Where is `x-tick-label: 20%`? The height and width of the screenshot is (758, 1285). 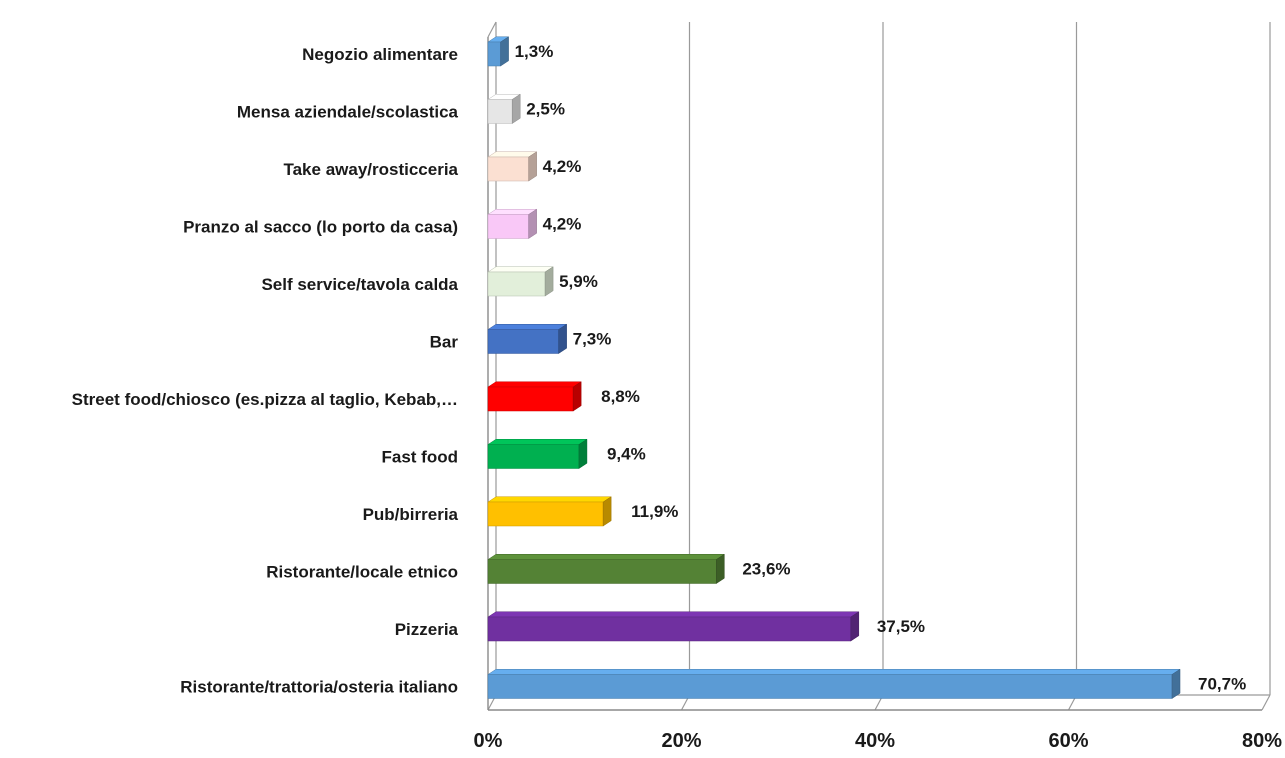 x-tick-label: 20% is located at coordinates (681, 741).